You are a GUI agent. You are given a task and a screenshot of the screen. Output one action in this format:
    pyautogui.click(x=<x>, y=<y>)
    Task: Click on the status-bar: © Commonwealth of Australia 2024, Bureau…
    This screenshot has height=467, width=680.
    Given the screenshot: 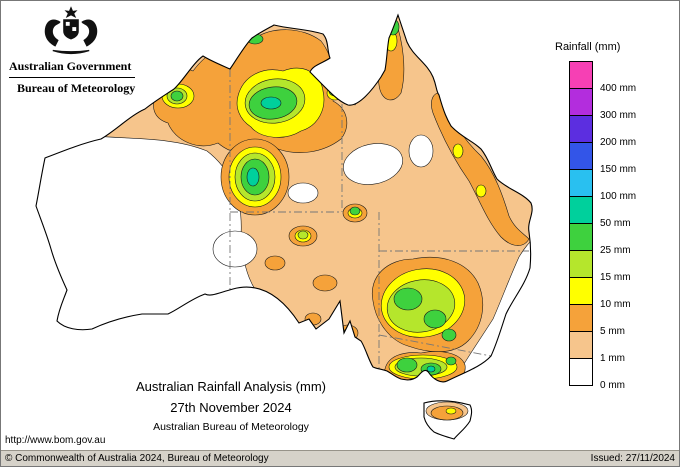 What is the action you would take?
    pyautogui.click(x=340, y=458)
    